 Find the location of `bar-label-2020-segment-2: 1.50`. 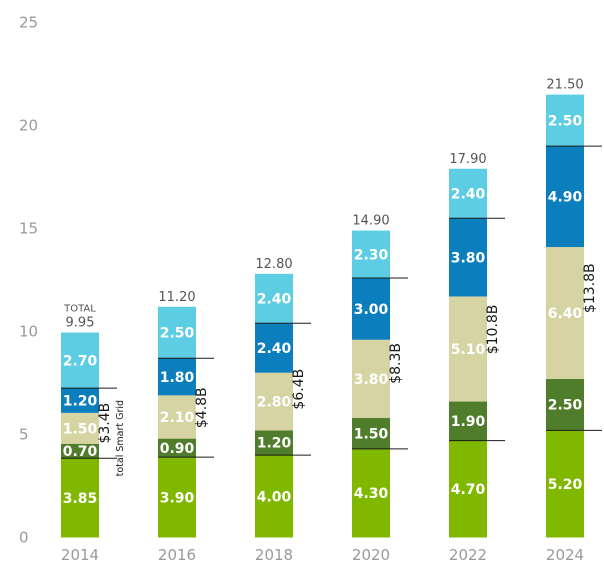

bar-label-2020-segment-2: 1.50 is located at coordinates (371, 434).